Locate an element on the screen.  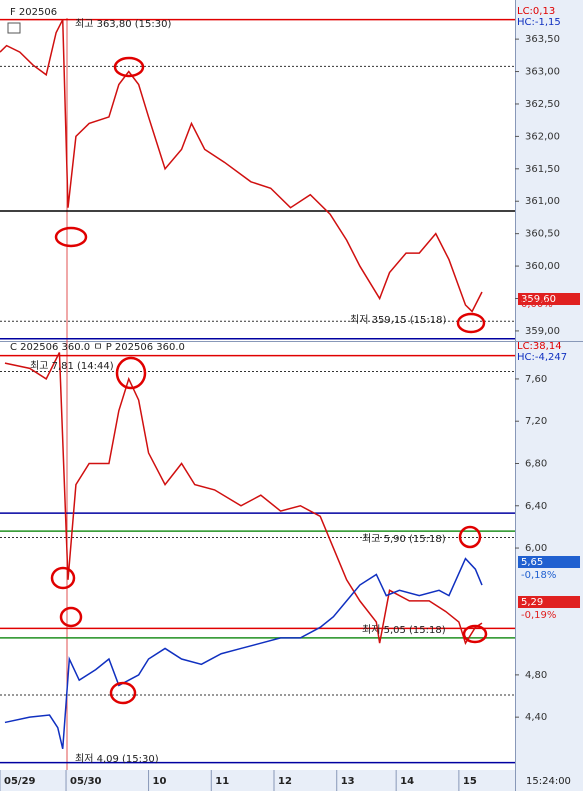
panel-header: C 202506 360.0 ㅁ P 202506 360.0 is located at coordinates (97, 347).